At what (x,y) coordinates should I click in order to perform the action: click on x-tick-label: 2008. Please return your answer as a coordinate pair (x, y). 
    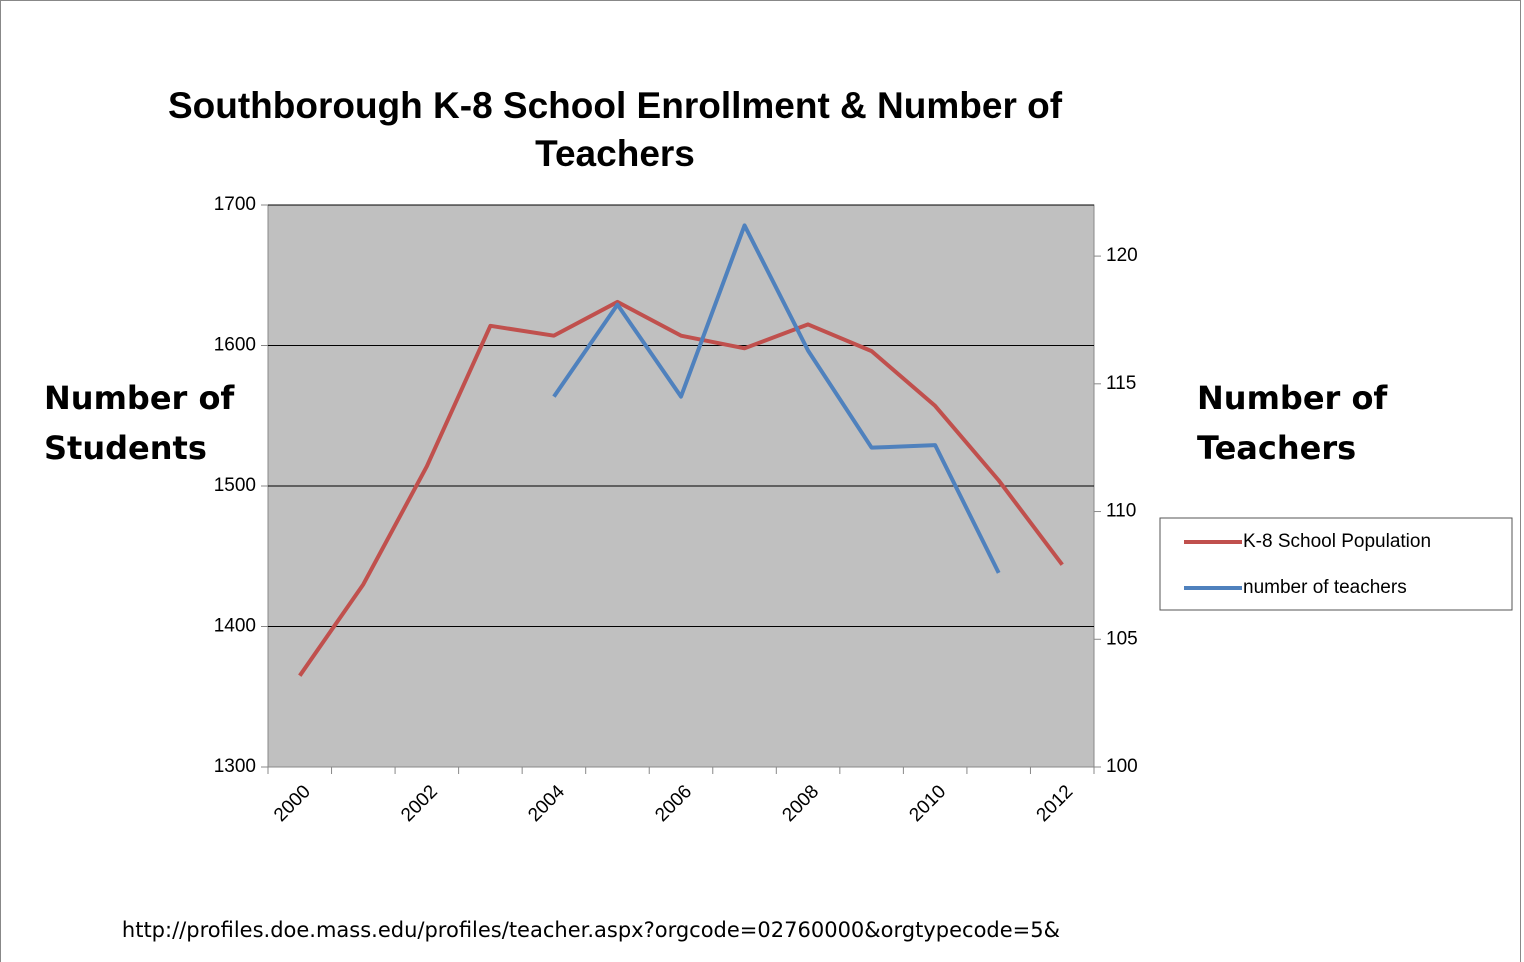
    Looking at the image, I should click on (800, 803).